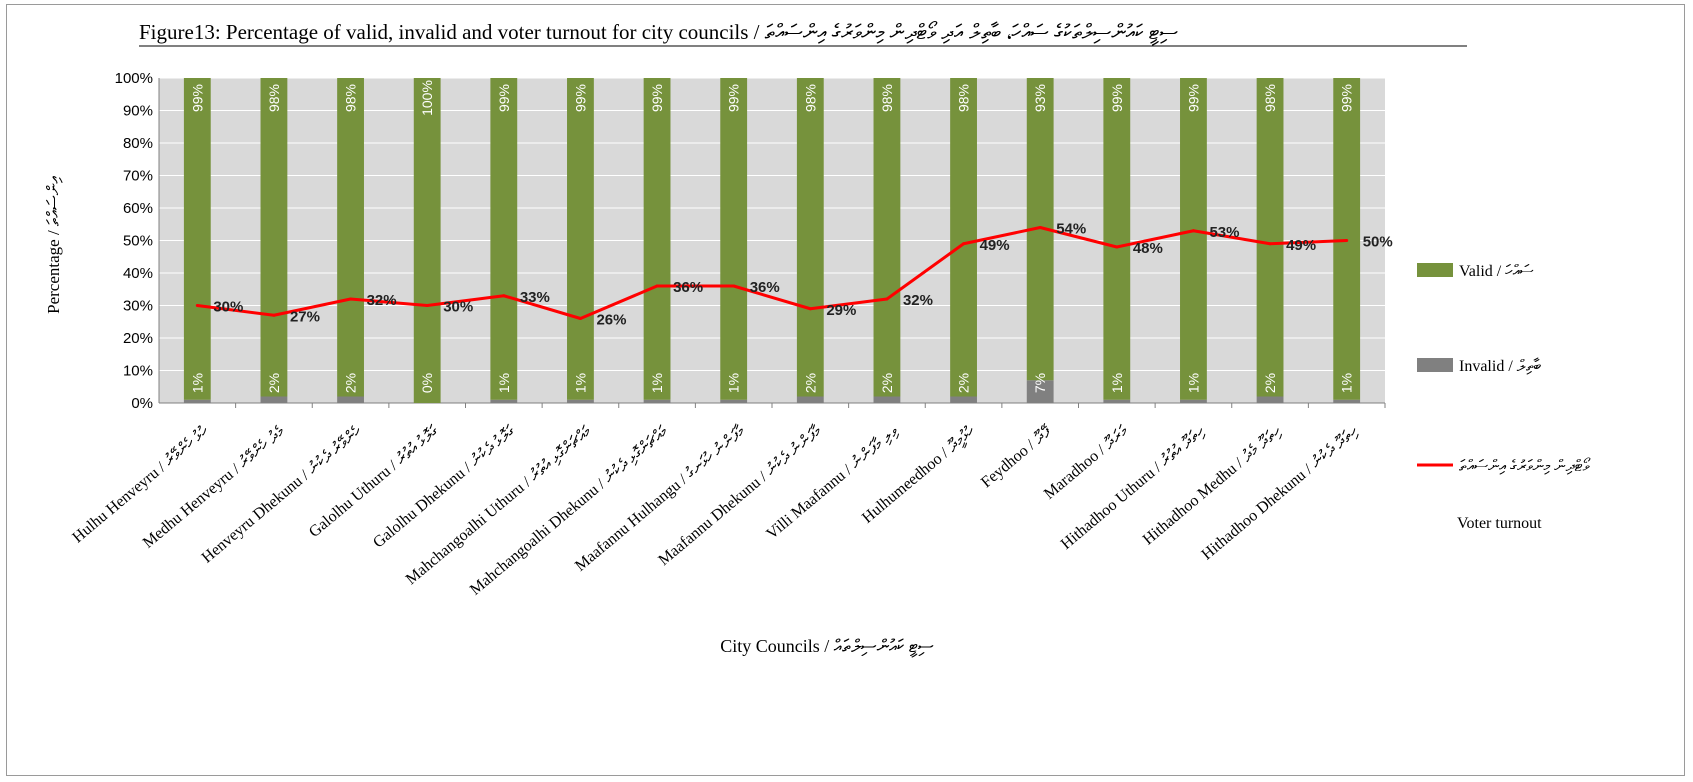 This screenshot has height=782, width=1693. I want to click on category-label: Galolhu Uthuru / ގަލޮޅު އުތުރު, so click(374, 482).